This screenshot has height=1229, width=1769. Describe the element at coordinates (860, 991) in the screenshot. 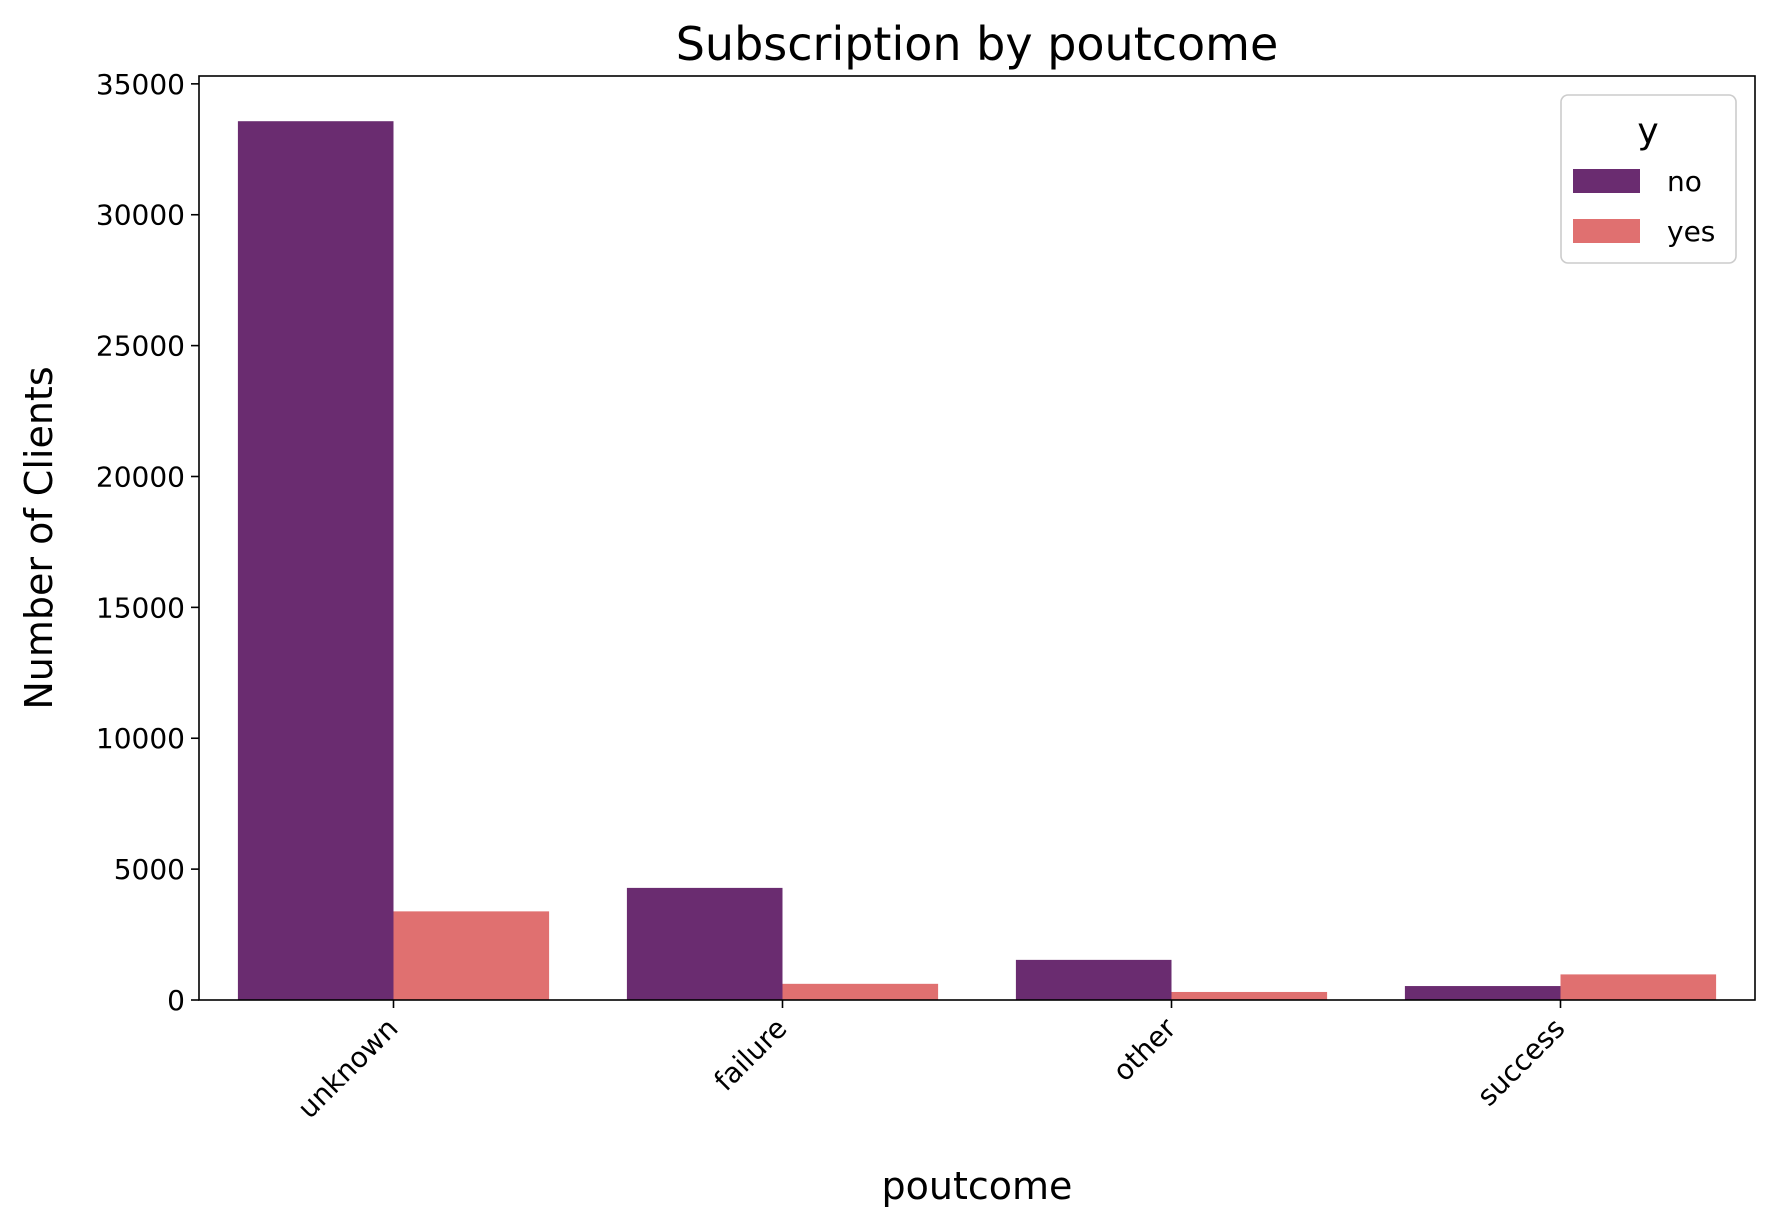

I see `bar-failure-yes` at that location.